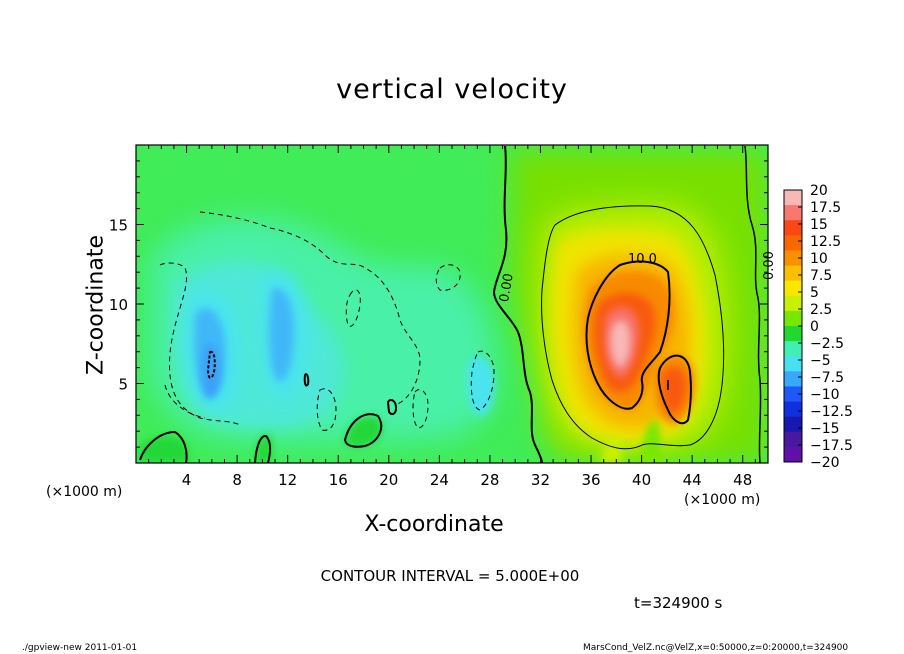  Describe the element at coordinates (450, 576) in the screenshot. I see `contour-interval-text: CONTOUR INTERVAL = 5.000E+00` at that location.